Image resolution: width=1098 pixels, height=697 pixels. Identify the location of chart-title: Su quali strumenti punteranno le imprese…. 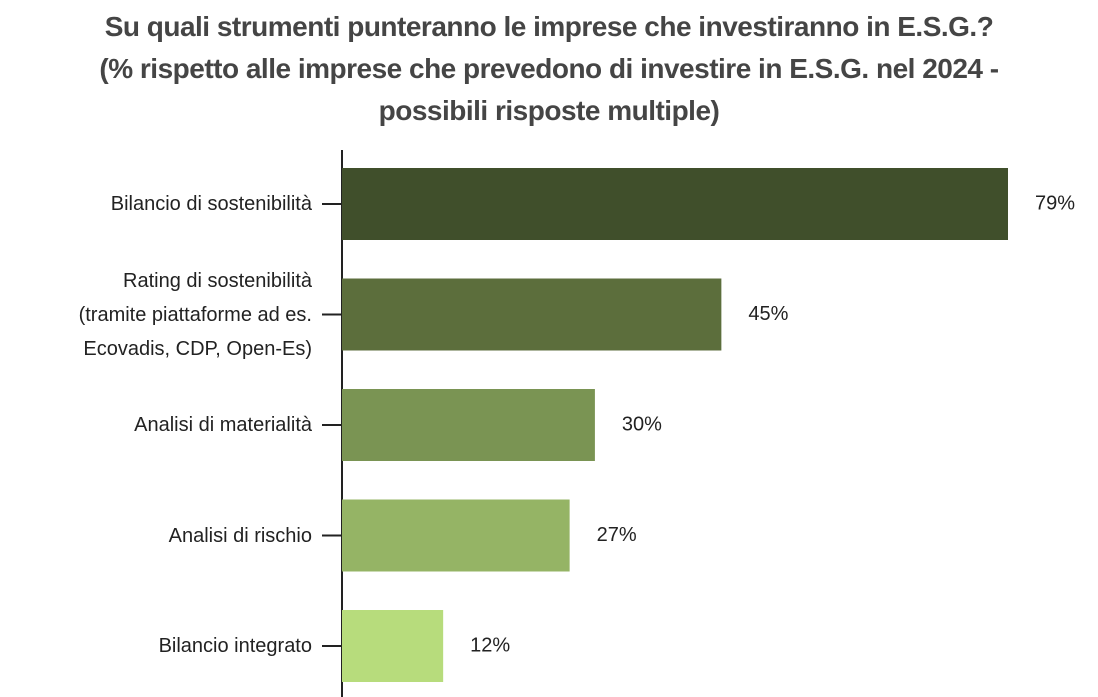
(549, 68).